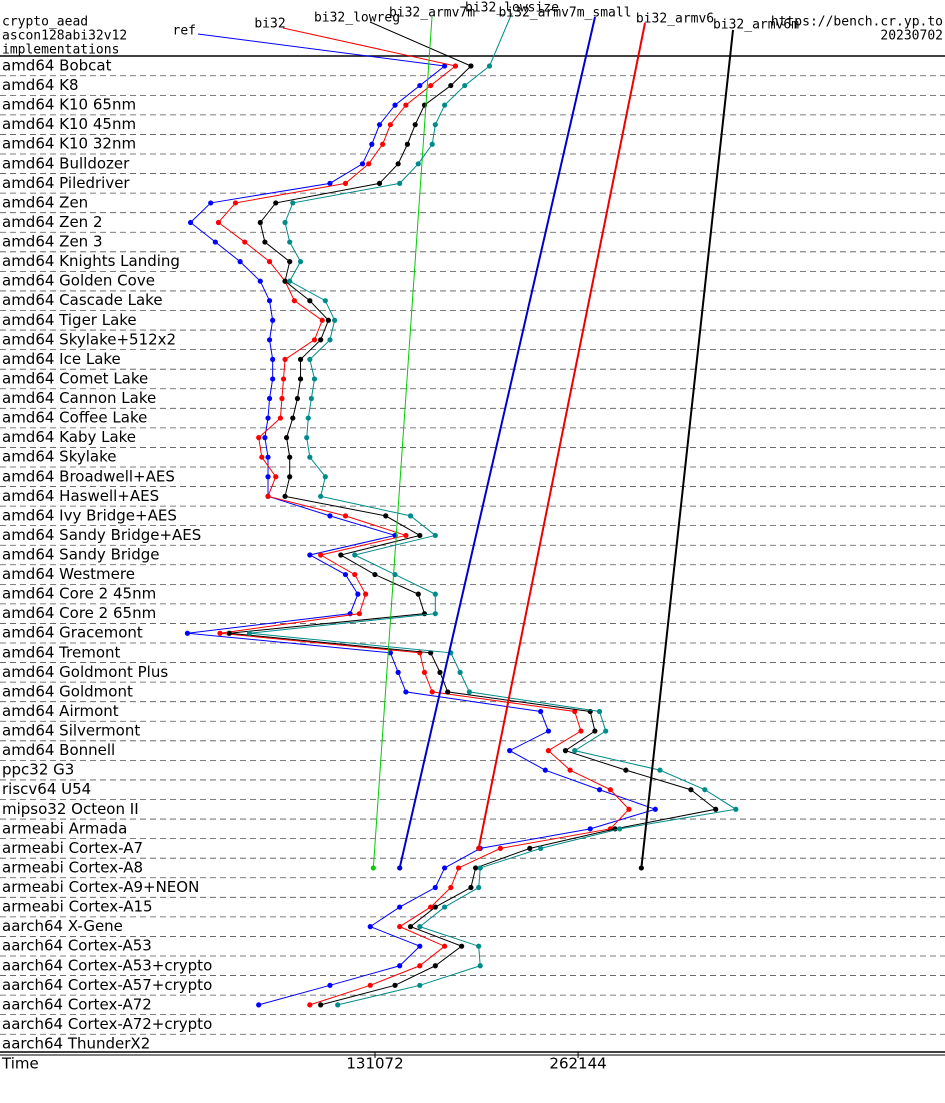 The image size is (945, 1103). I want to click on row-label: amd64 Bobcat, so click(57, 66).